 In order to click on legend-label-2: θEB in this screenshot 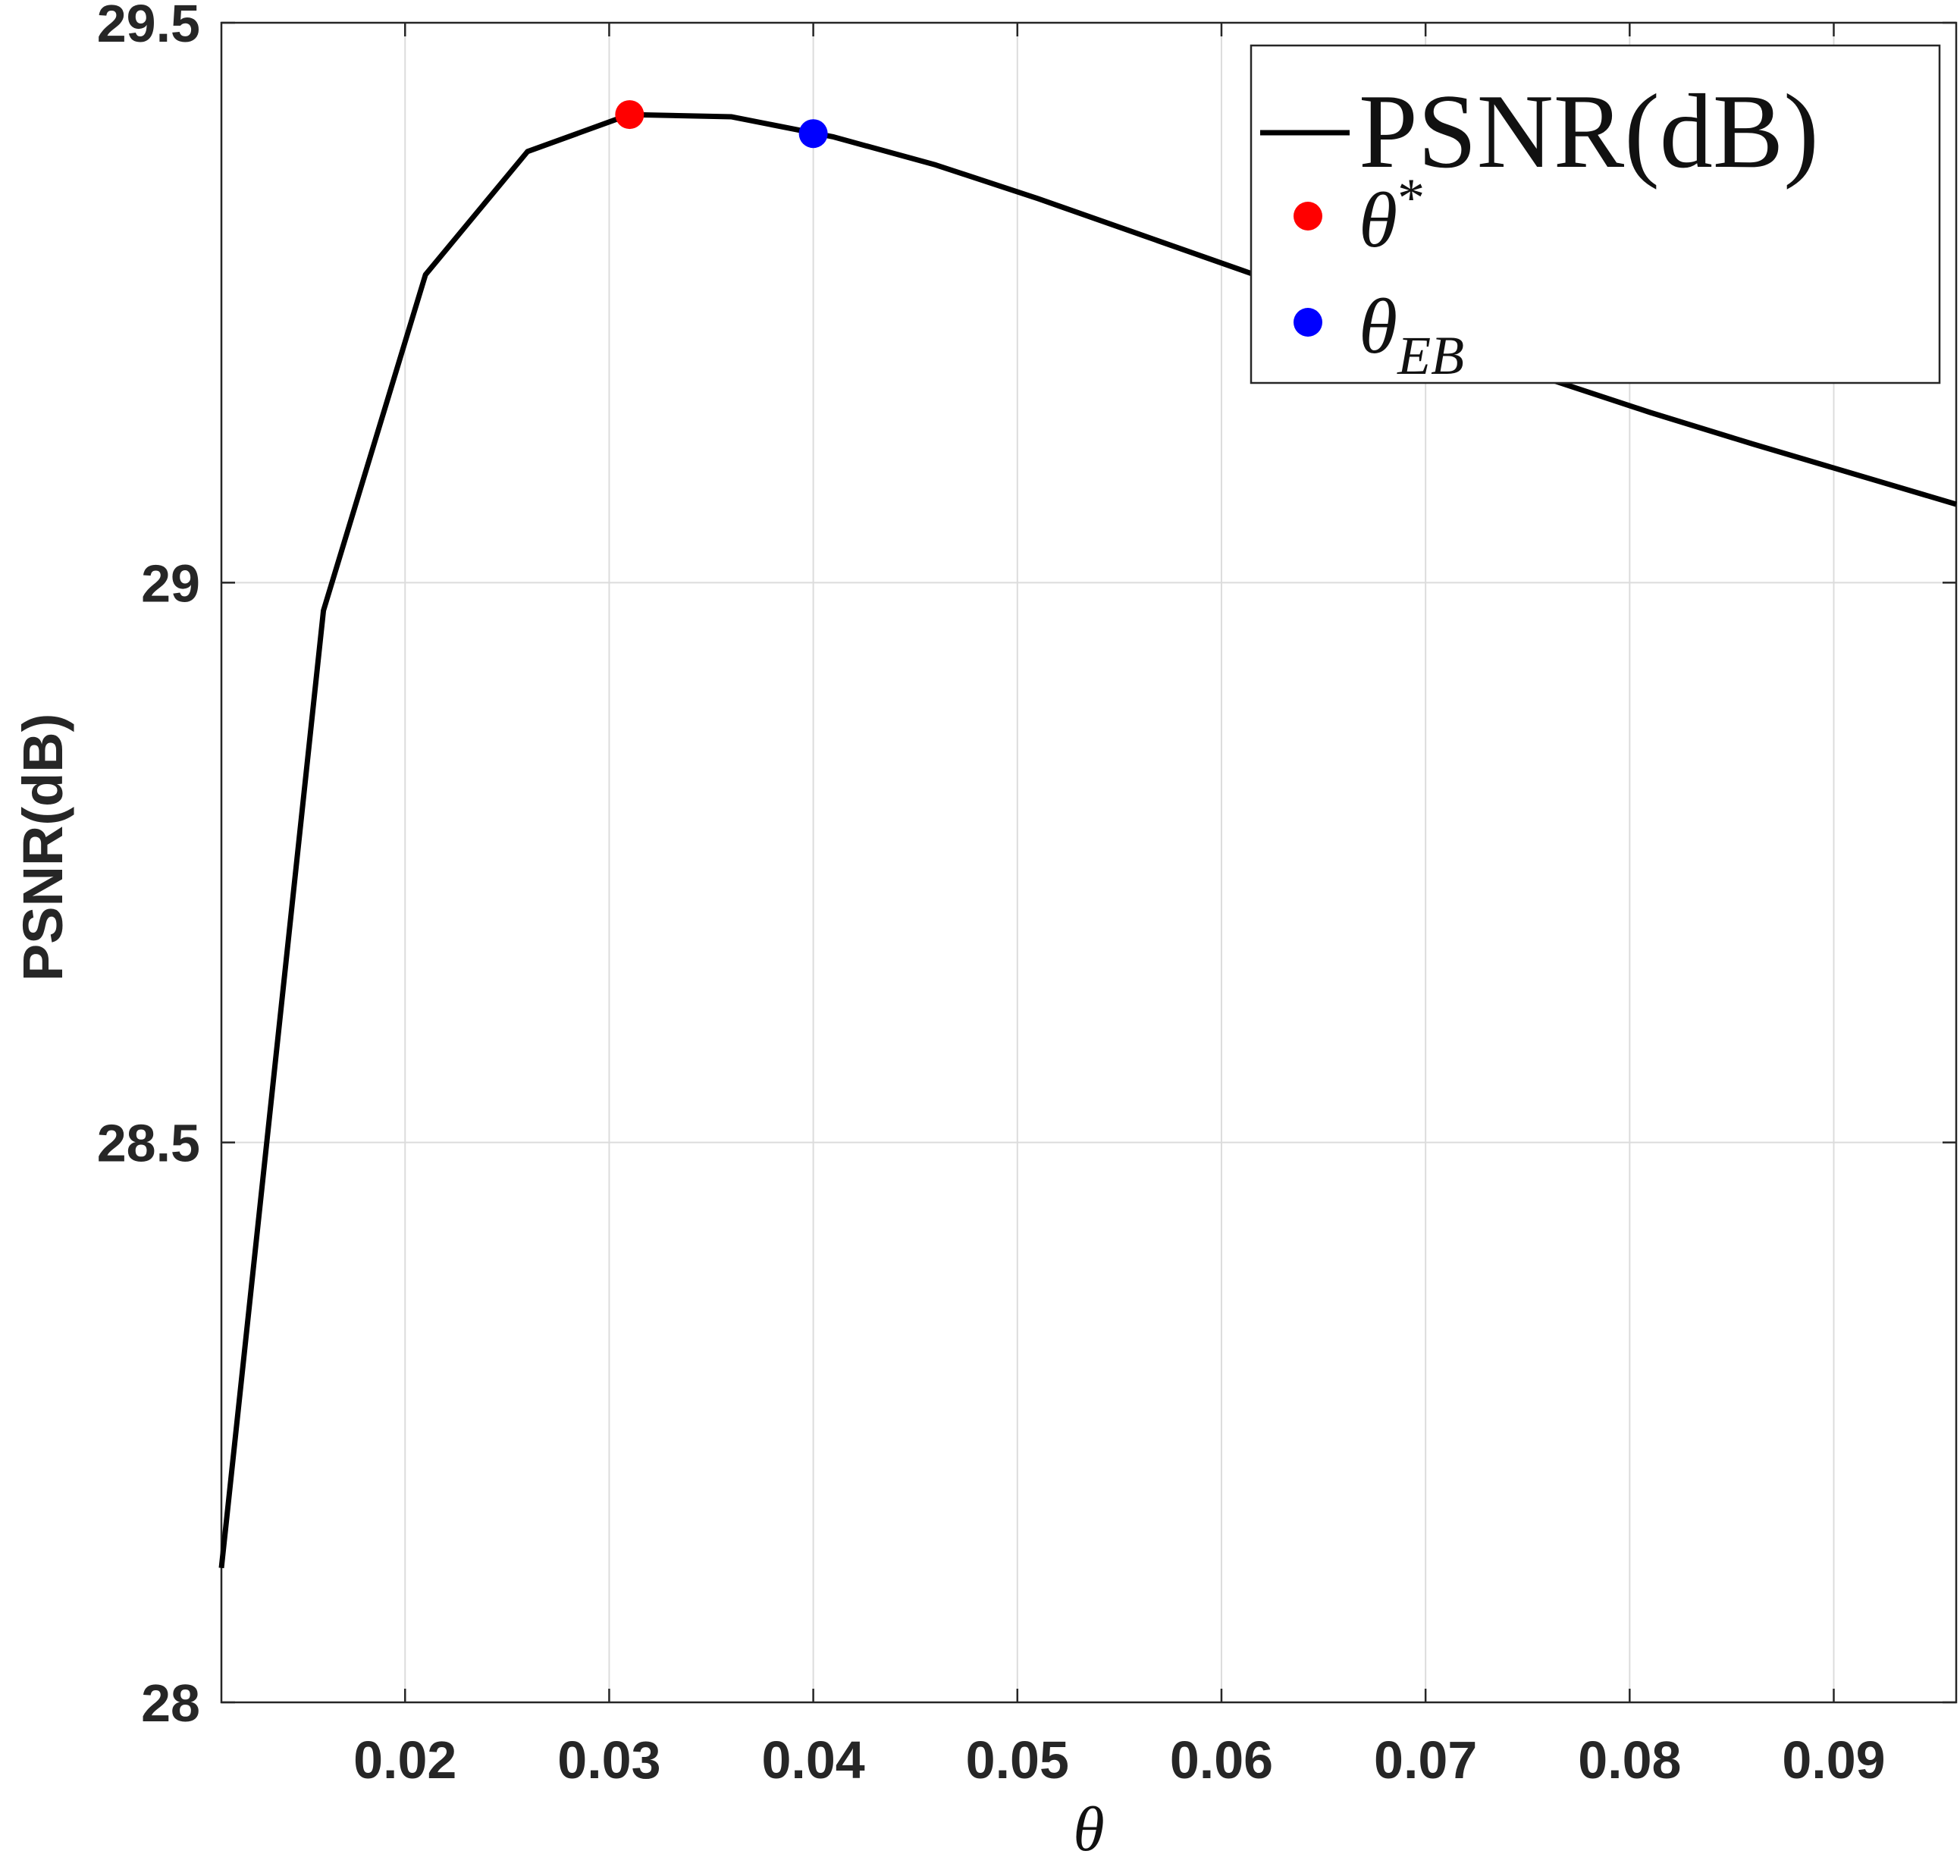, I will do `click(1412, 334)`.